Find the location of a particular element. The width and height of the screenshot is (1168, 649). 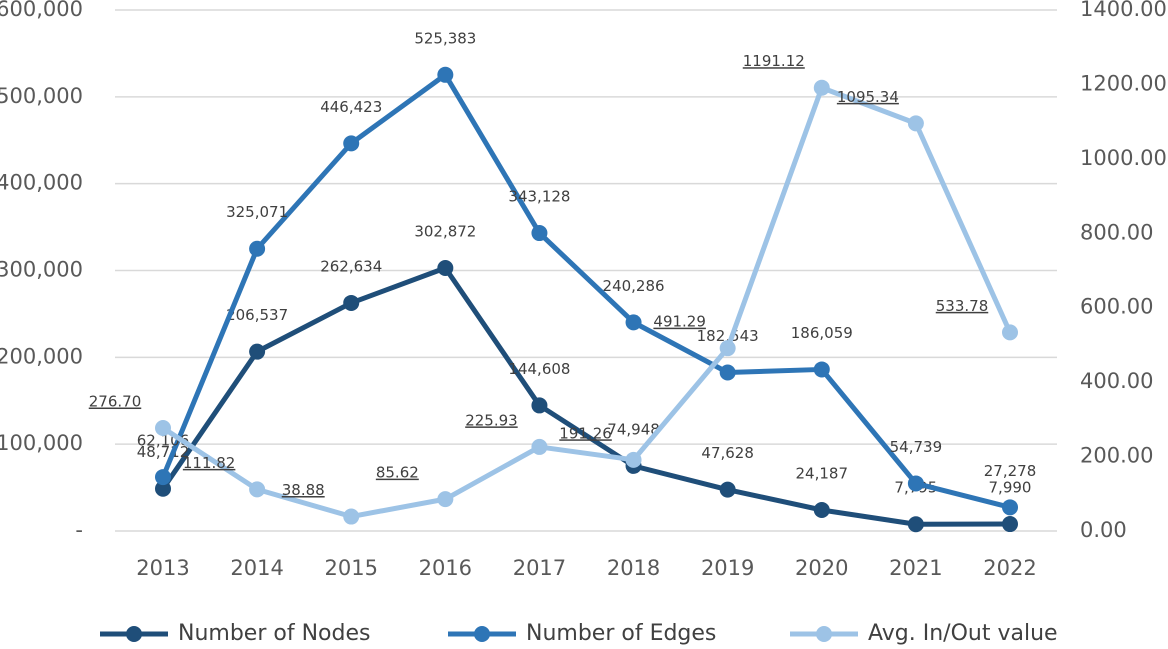

x-tick-label: 2022 is located at coordinates (1009, 568).